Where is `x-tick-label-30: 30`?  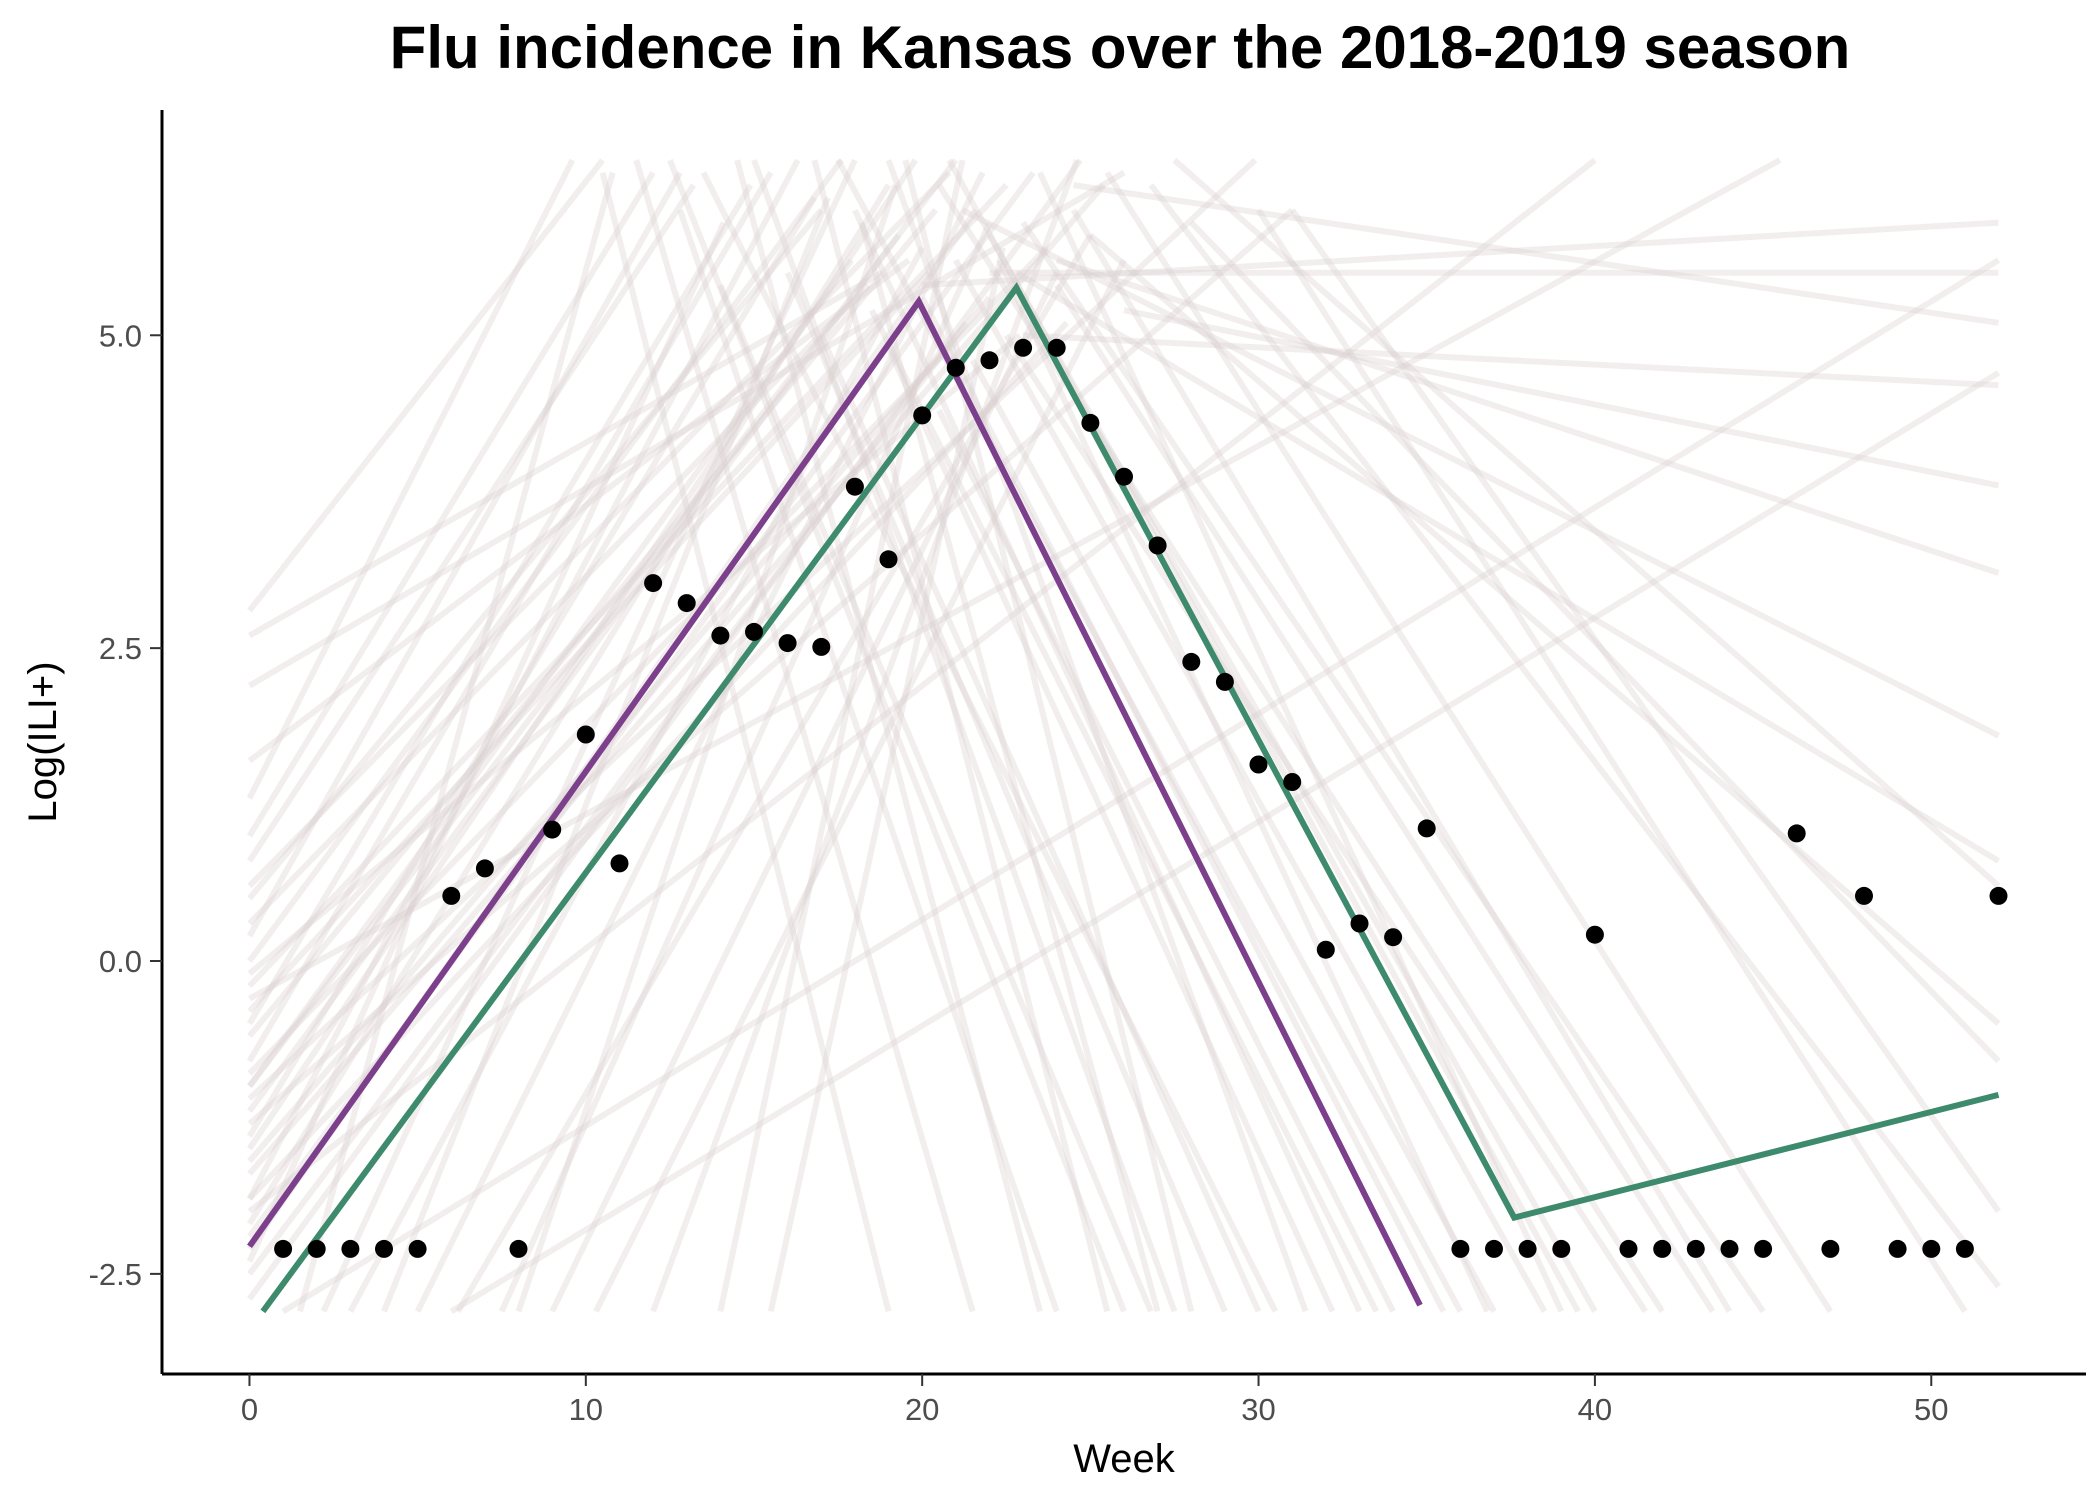 x-tick-label-30: 30 is located at coordinates (1258, 1409).